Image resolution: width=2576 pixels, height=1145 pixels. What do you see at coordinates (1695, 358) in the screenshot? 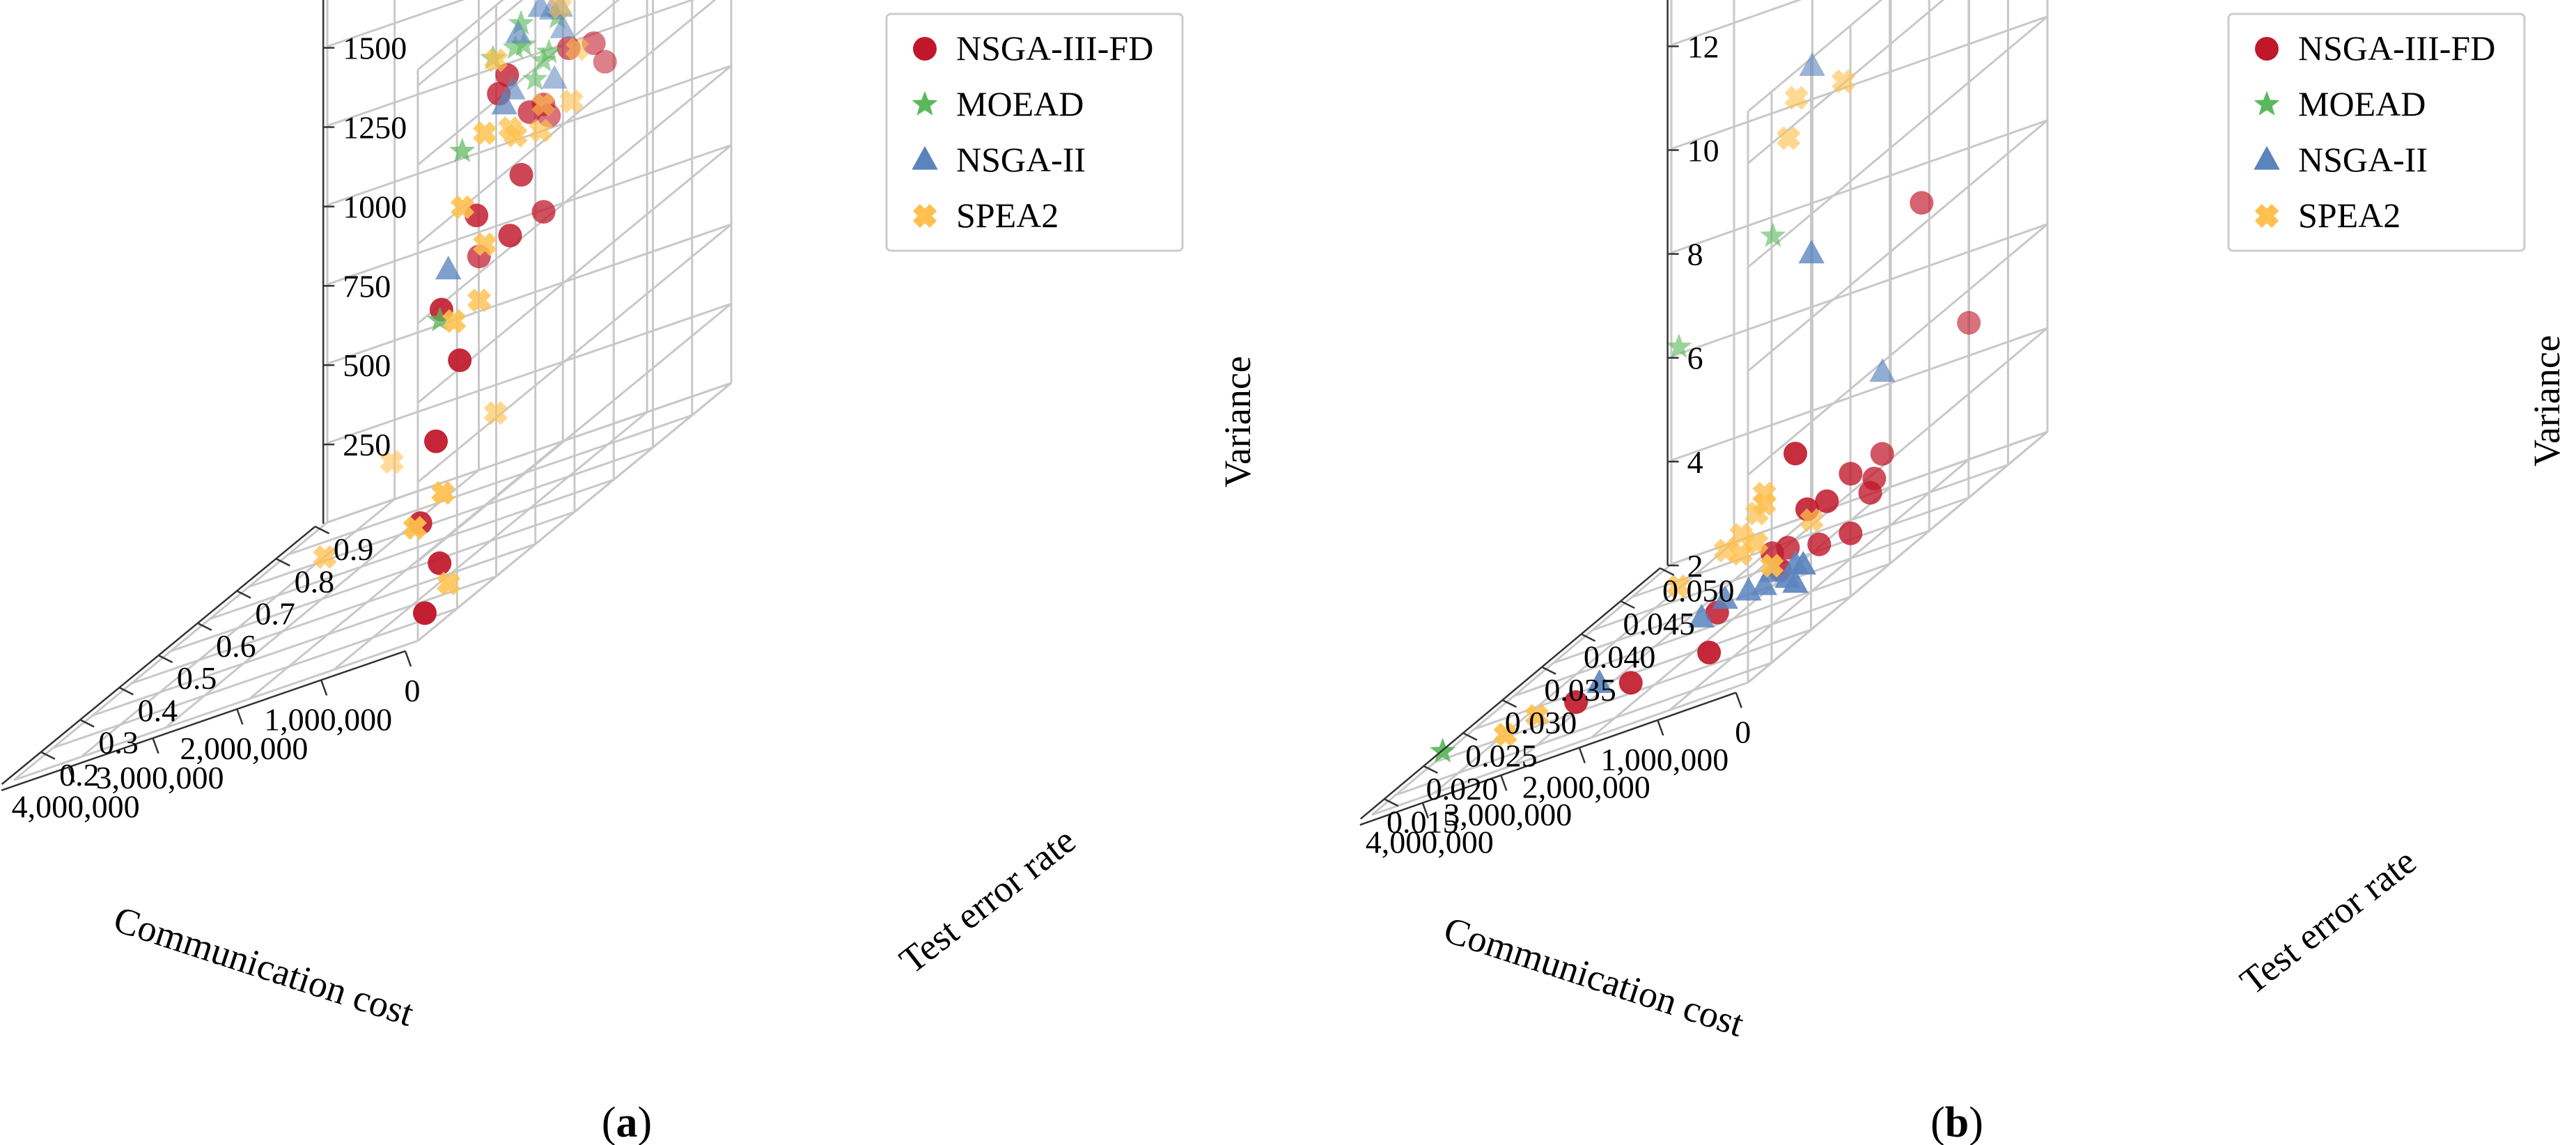
I see `z-tick-label: 6` at bounding box center [1695, 358].